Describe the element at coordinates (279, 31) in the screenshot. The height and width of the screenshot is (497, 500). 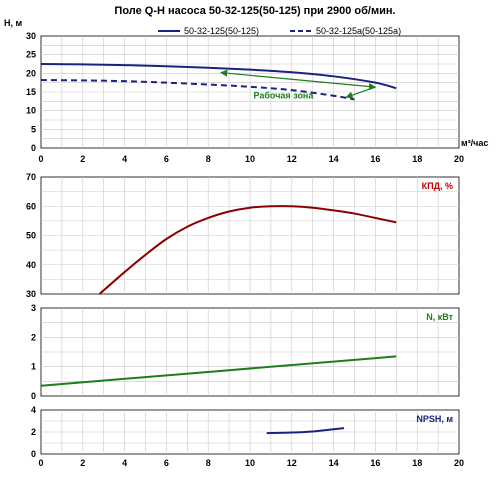
I see `legend: 50-32-125(50-125) 50-32-125a(50-125a)` at that location.